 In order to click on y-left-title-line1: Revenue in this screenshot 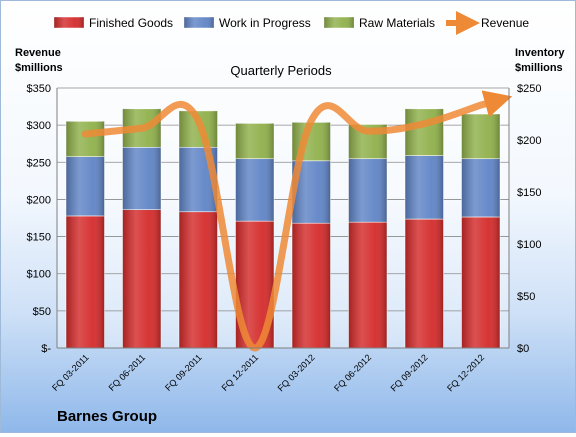, I will do `click(38, 53)`.